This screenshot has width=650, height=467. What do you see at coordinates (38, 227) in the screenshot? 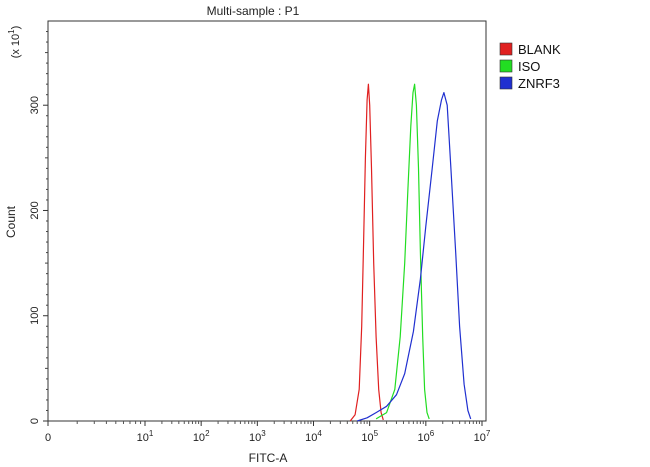
I see `y-axis-ticks: 0 100 200 300` at bounding box center [38, 227].